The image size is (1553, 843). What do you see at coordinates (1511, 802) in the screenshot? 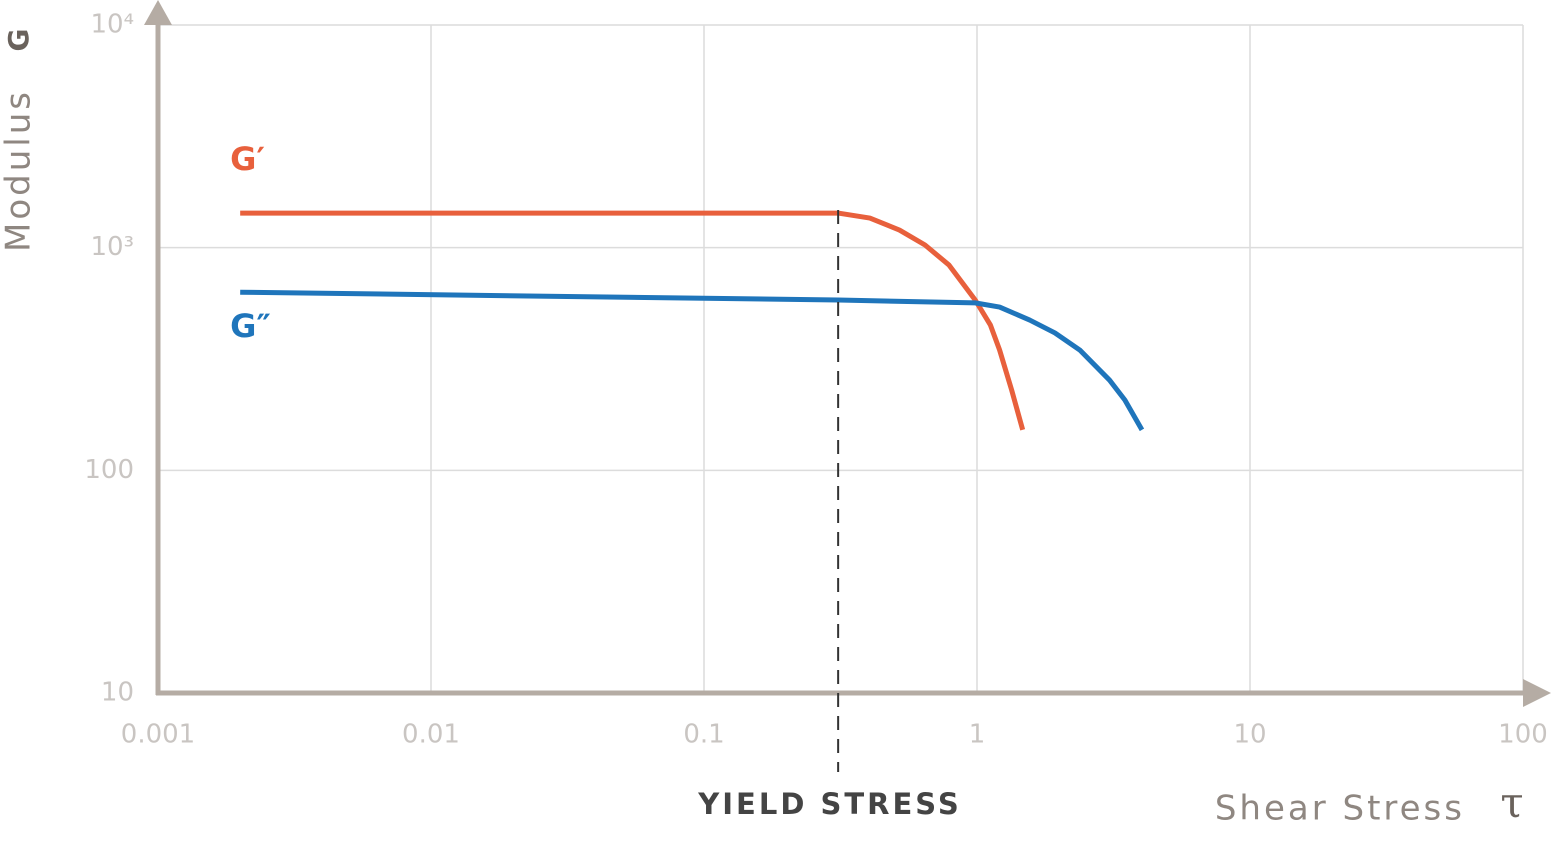
I see `x-axis-symbol: τ` at bounding box center [1511, 802].